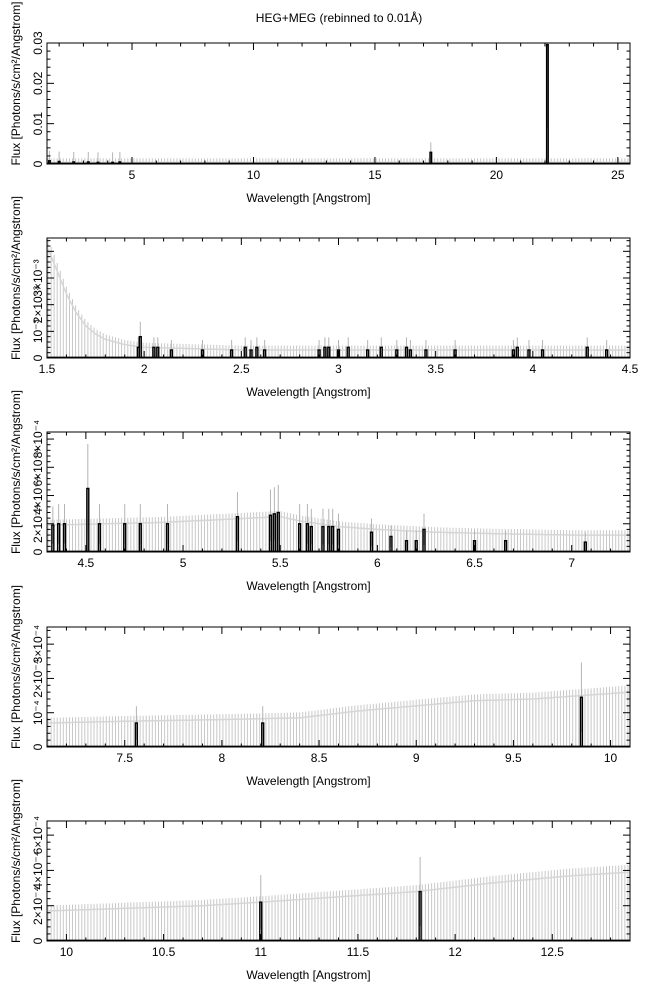  What do you see at coordinates (513, 758) in the screenshot?
I see `x-tick-label: 9.5` at bounding box center [513, 758].